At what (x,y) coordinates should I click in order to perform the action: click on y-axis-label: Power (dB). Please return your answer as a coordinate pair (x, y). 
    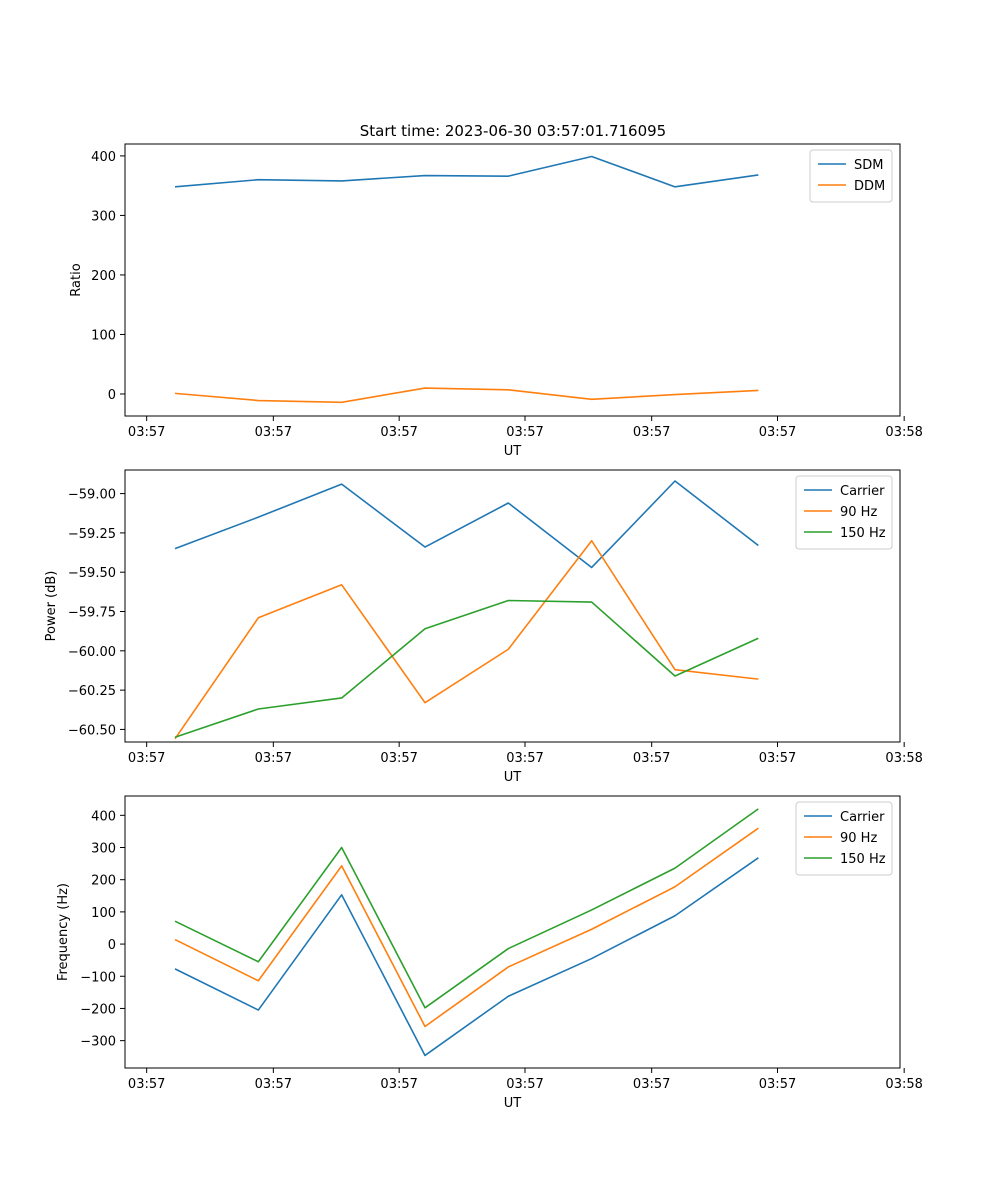
    Looking at the image, I should click on (51, 606).